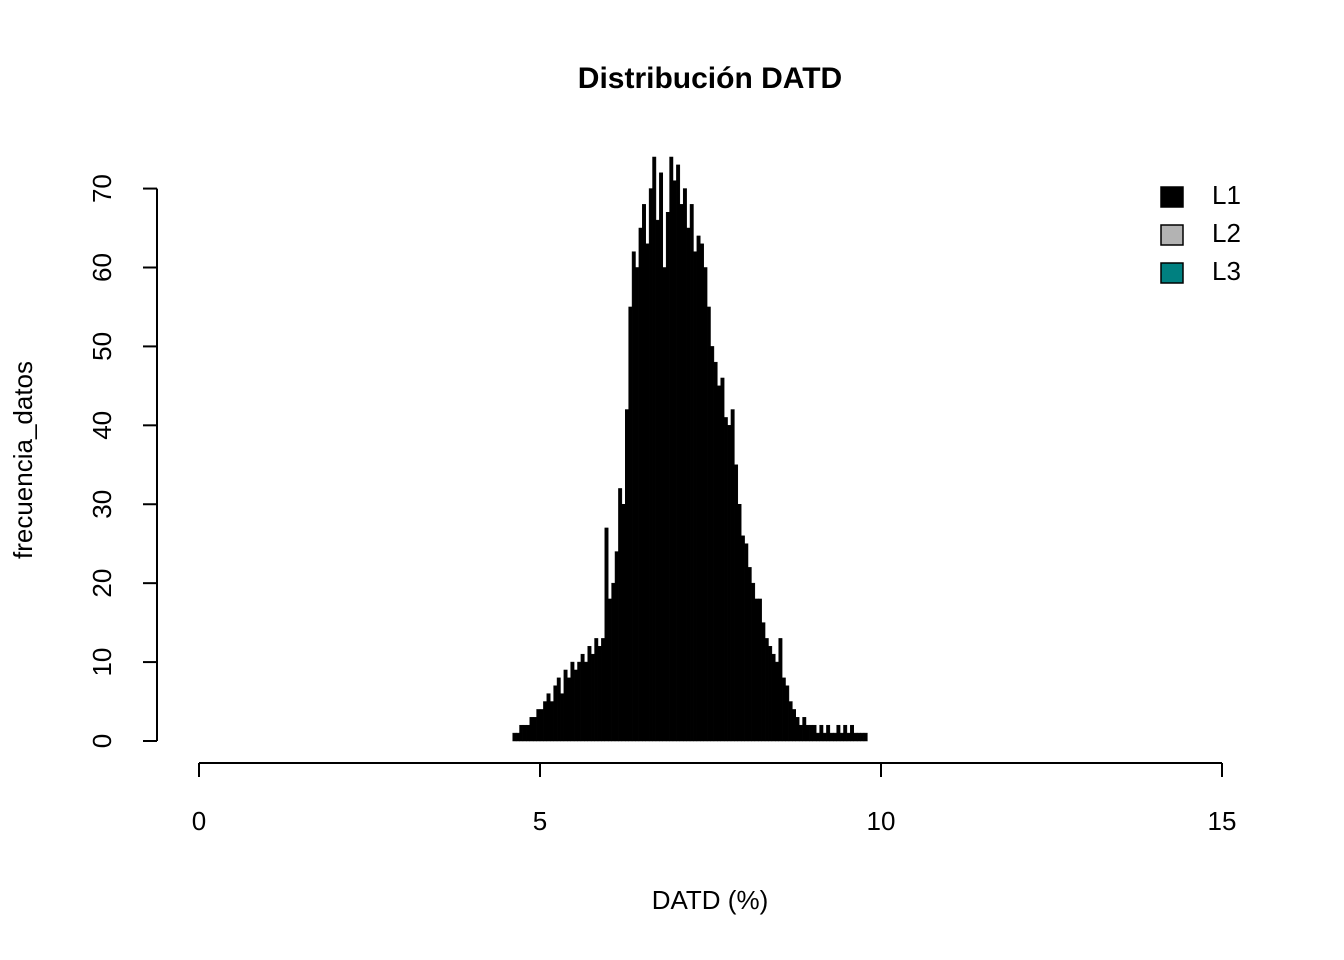  What do you see at coordinates (102, 267) in the screenshot?
I see `y-tick-label: 60` at bounding box center [102, 267].